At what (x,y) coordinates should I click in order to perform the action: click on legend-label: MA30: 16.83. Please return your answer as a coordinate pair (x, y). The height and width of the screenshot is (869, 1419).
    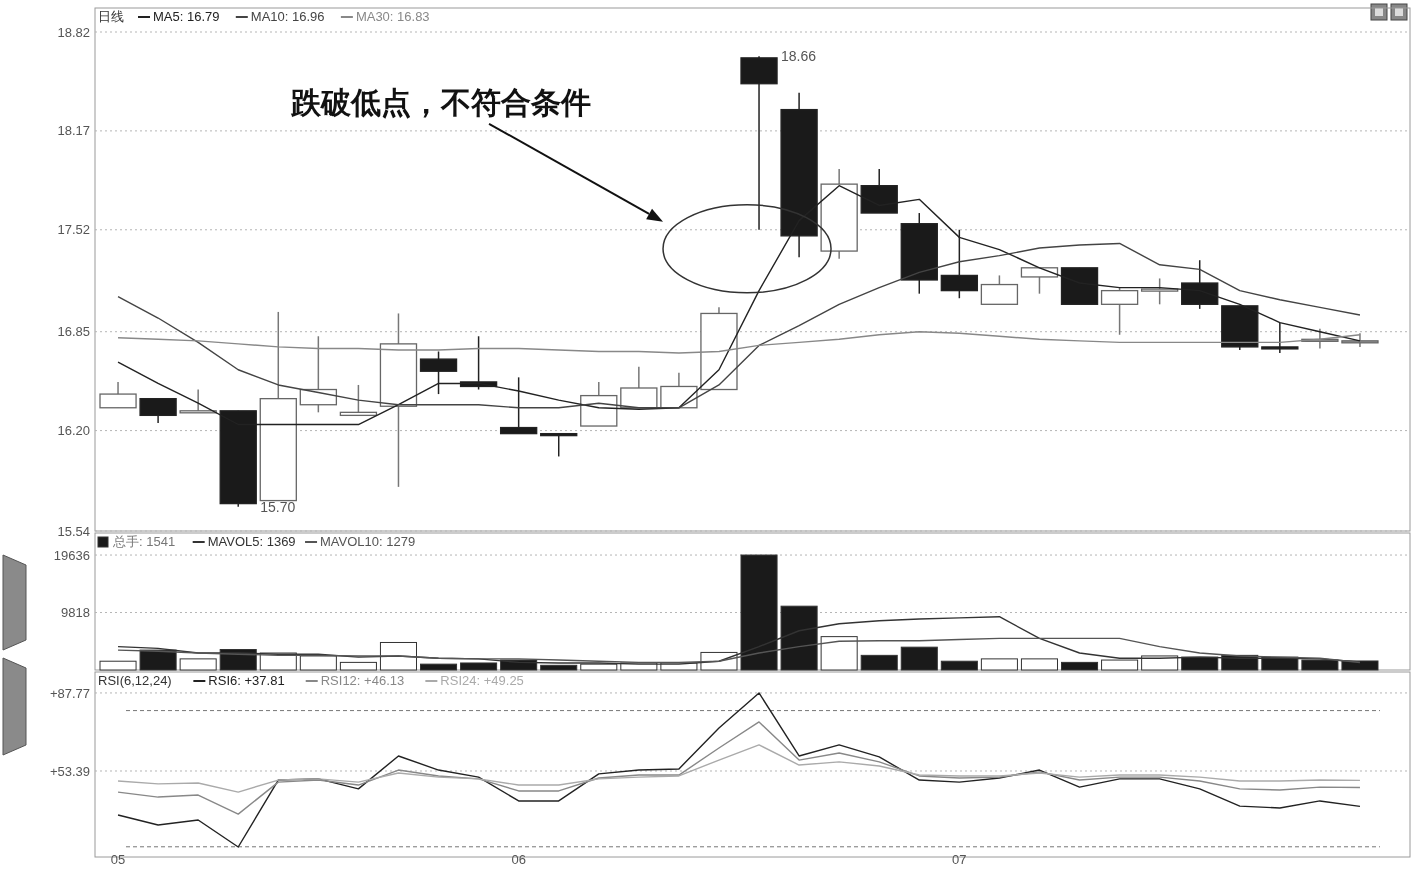
    Looking at the image, I should click on (392, 16).